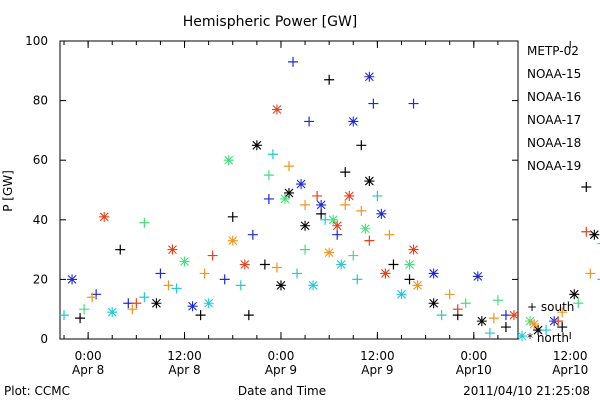 The image size is (600, 400). What do you see at coordinates (40, 220) in the screenshot?
I see `y-tick-label: 40` at bounding box center [40, 220].